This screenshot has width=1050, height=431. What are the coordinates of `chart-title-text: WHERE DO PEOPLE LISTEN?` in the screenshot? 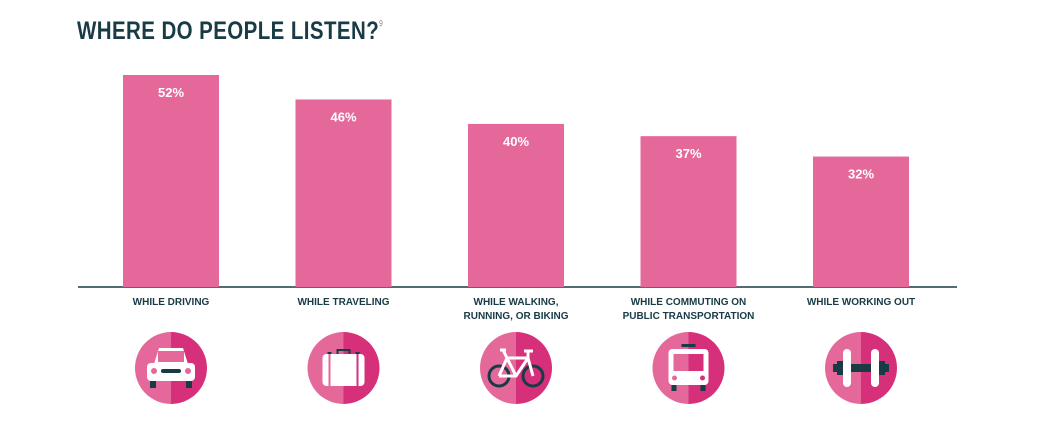 It's located at (228, 31).